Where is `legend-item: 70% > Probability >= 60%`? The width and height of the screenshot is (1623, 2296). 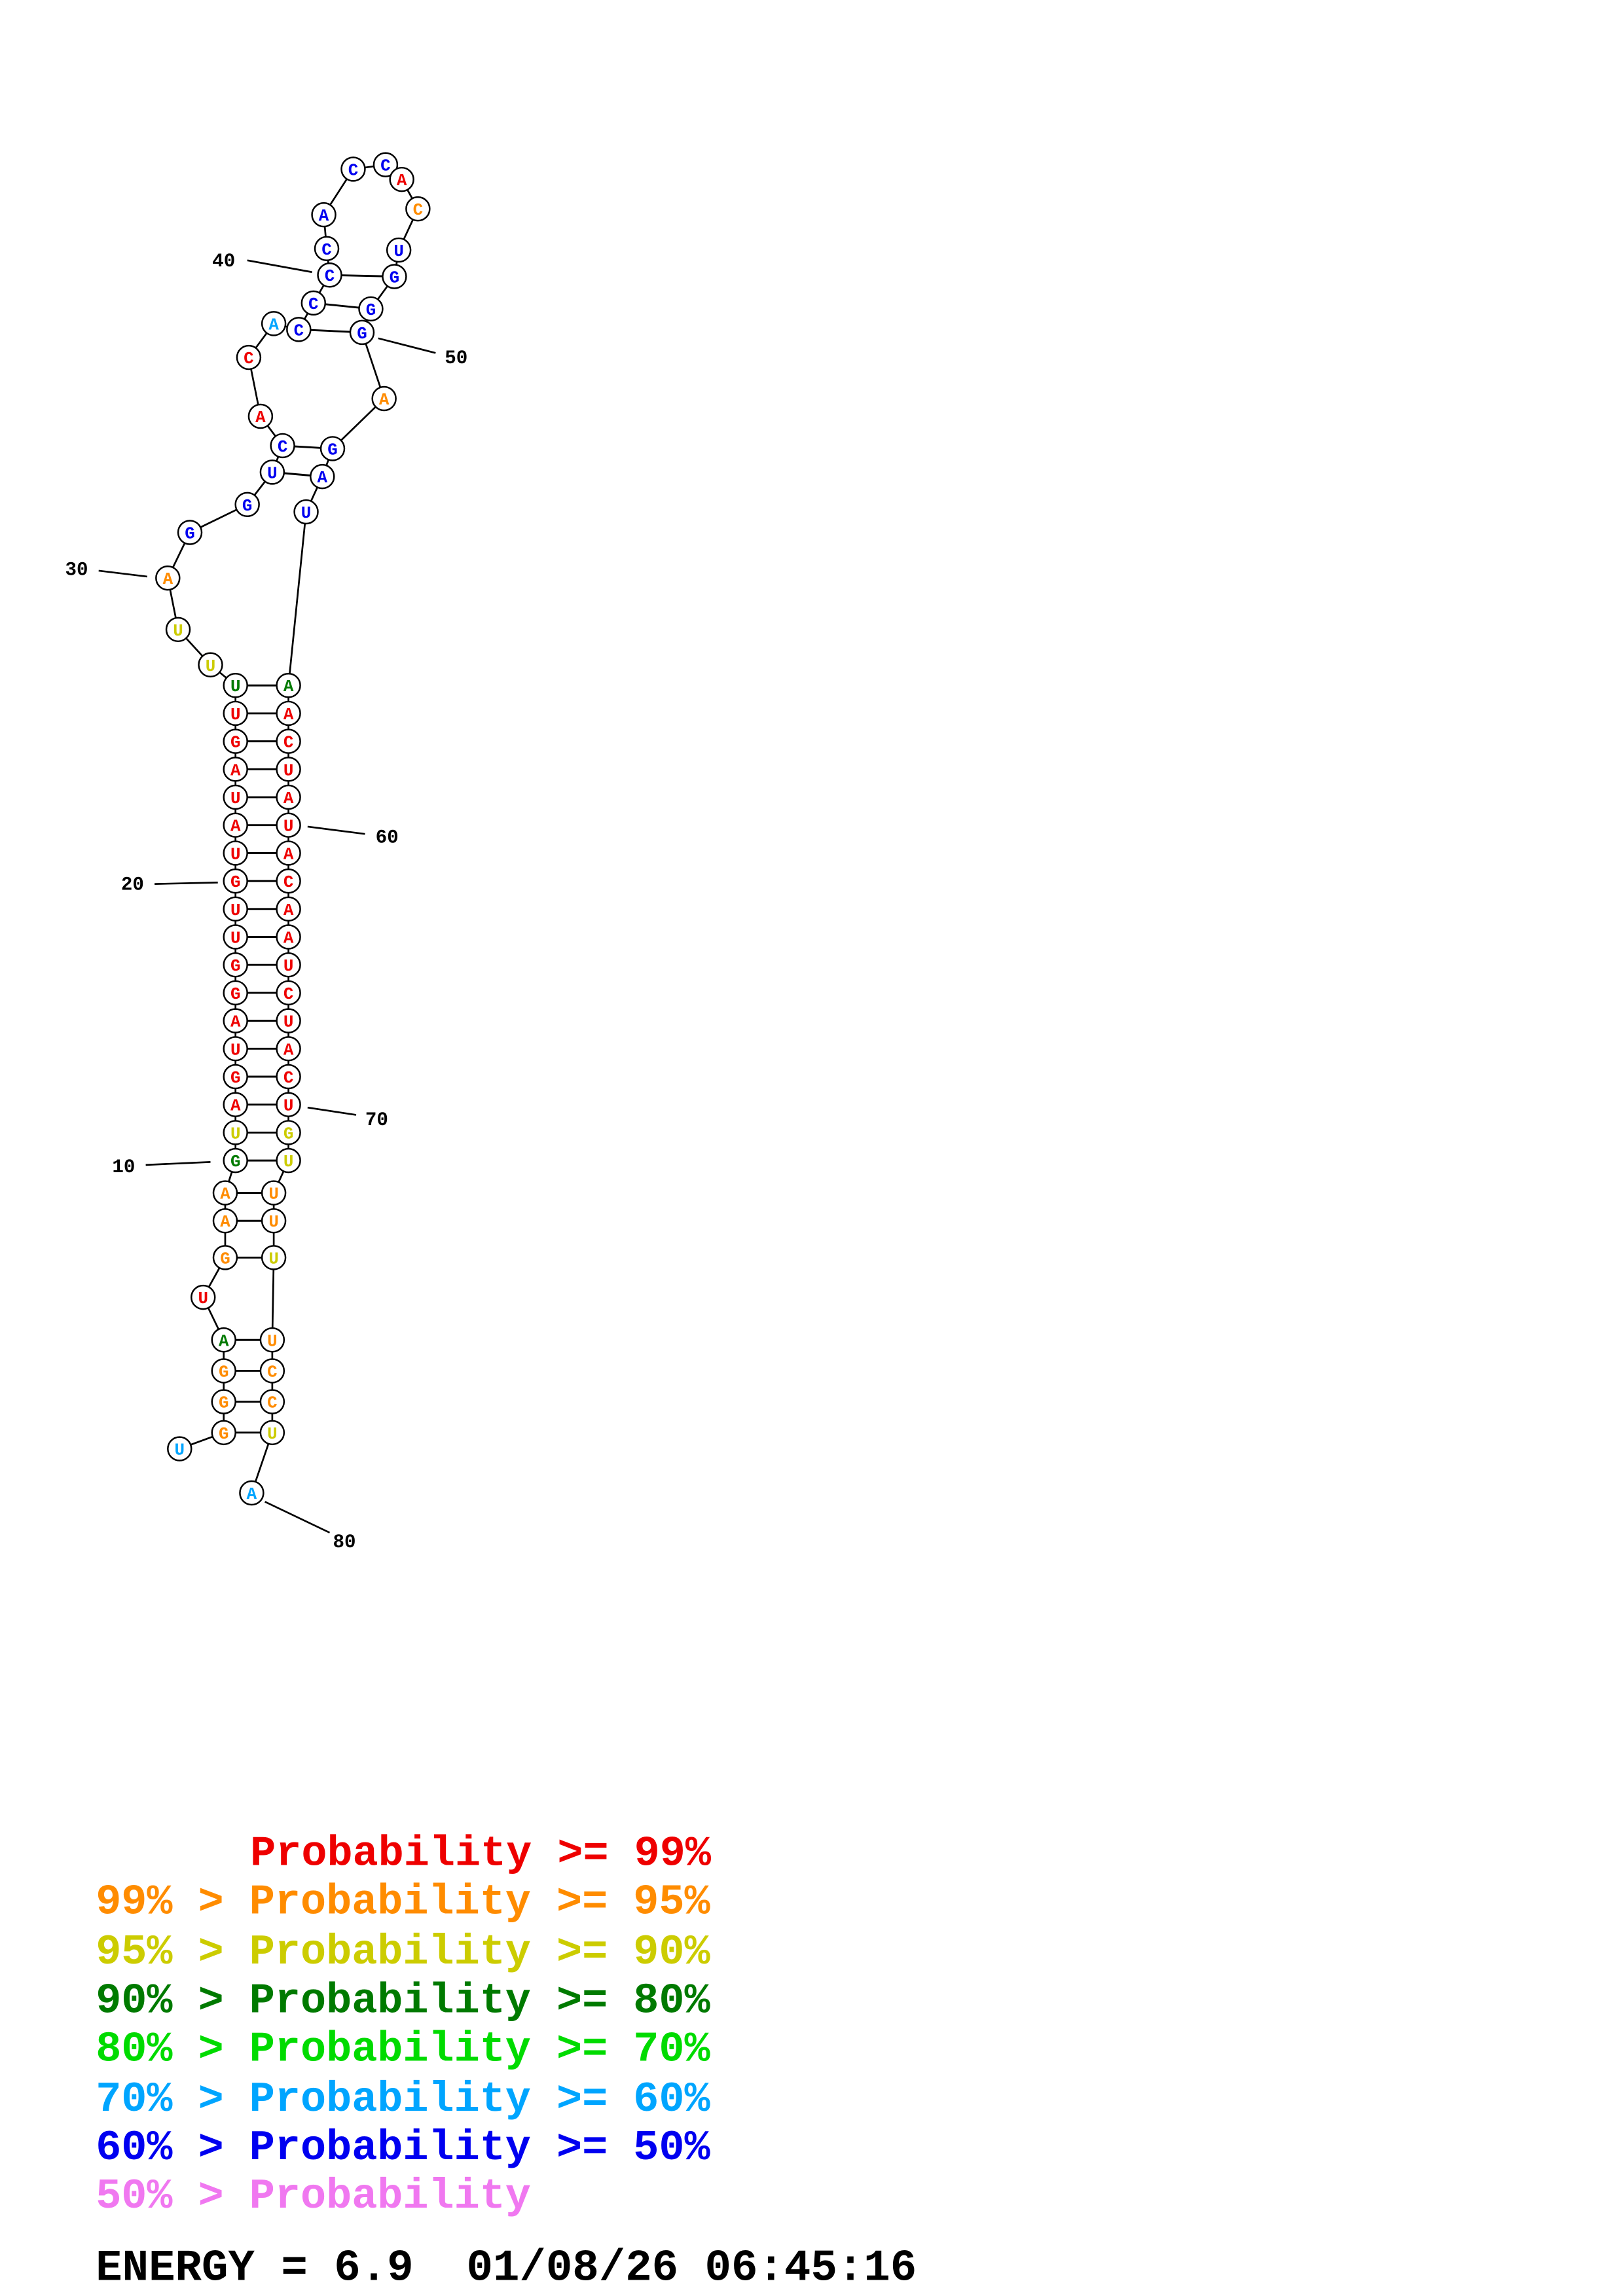 legend-item: 70% > Probability >= 60% is located at coordinates (403, 2099).